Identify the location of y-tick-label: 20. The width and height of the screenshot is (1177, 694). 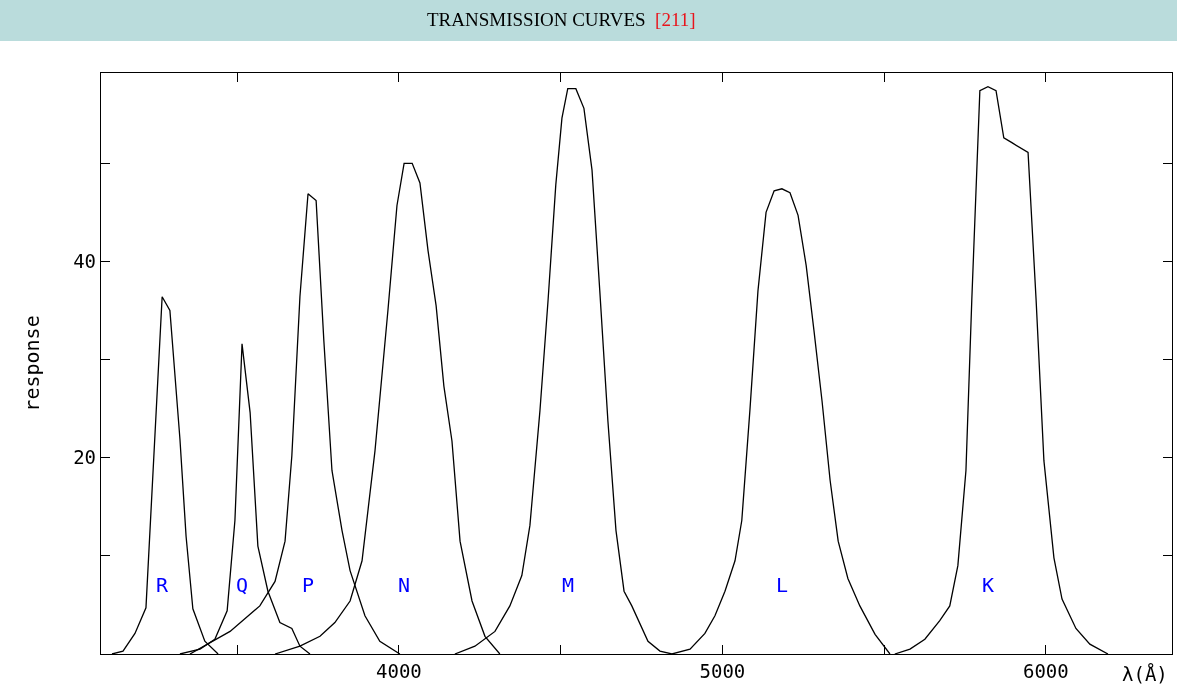
(85, 457).